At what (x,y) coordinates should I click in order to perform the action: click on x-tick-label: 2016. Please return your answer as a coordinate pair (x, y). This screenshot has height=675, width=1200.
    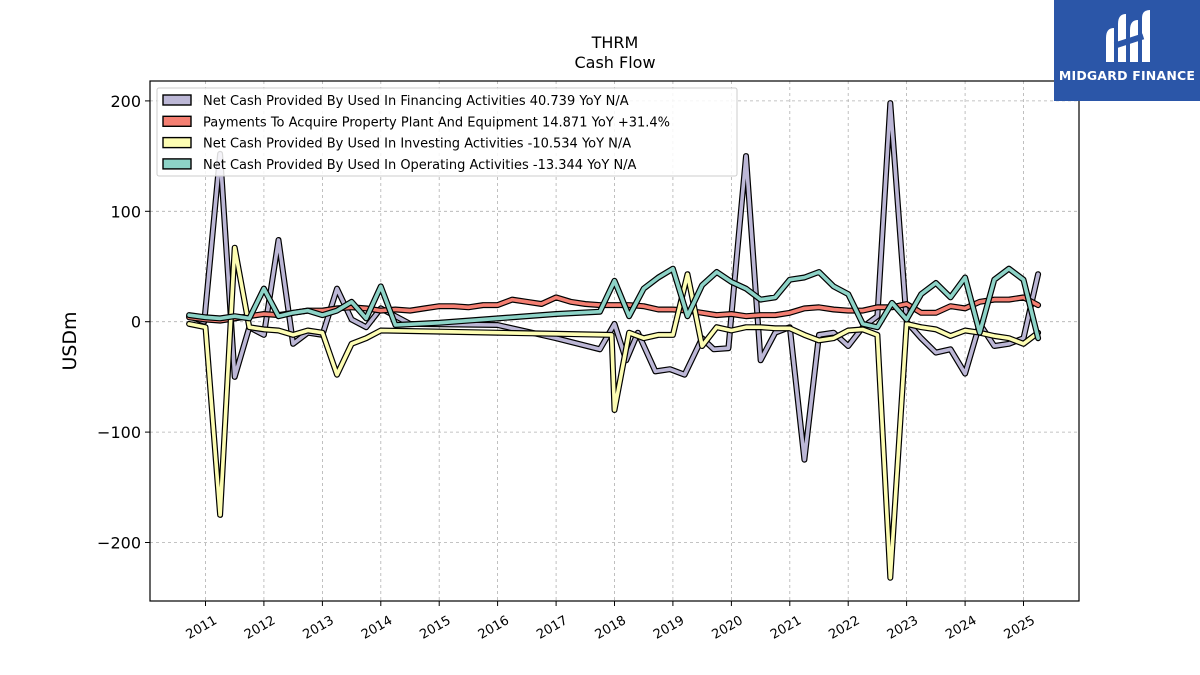
    Looking at the image, I should click on (494, 628).